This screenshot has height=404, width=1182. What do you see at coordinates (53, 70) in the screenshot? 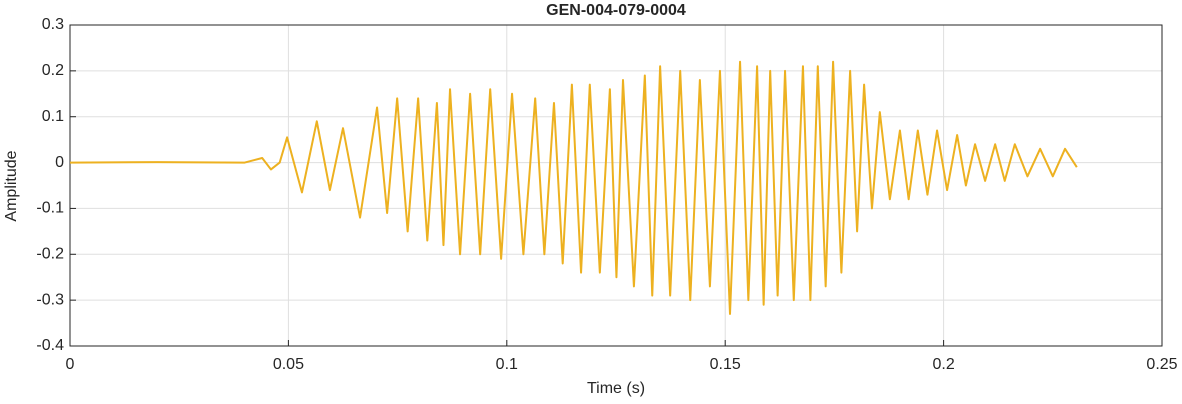
I see `y-tick-label: 0.2` at bounding box center [53, 70].